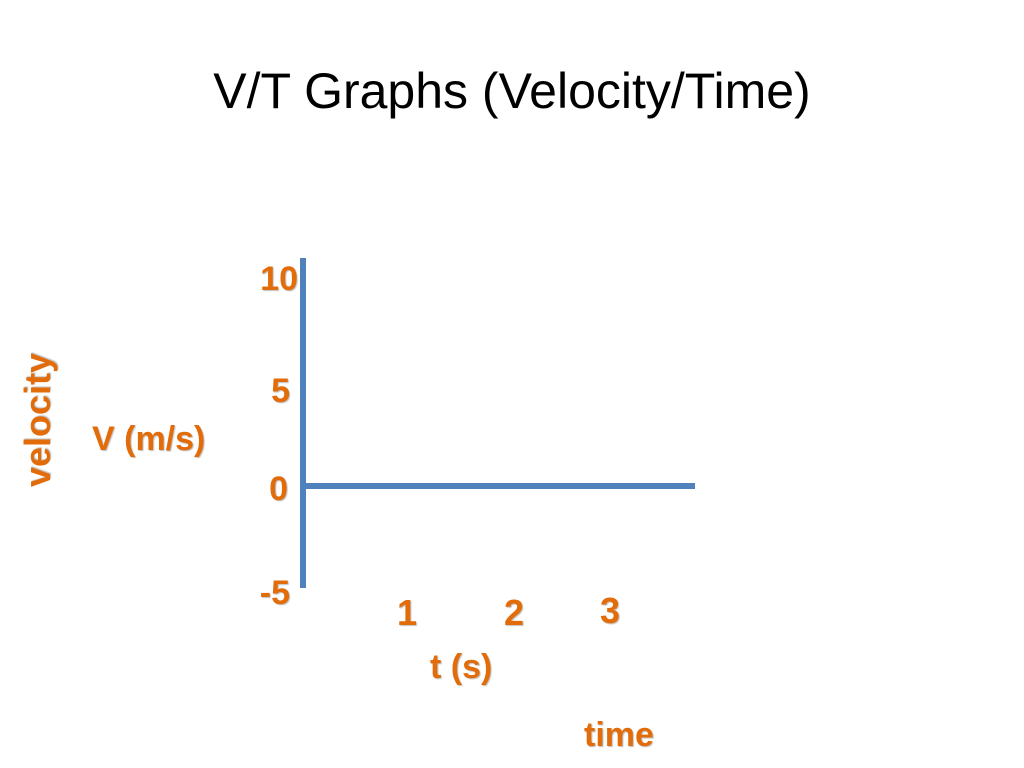 Image resolution: width=1024 pixels, height=768 pixels. I want to click on y-axis-word-label: velocity, so click(37, 420).